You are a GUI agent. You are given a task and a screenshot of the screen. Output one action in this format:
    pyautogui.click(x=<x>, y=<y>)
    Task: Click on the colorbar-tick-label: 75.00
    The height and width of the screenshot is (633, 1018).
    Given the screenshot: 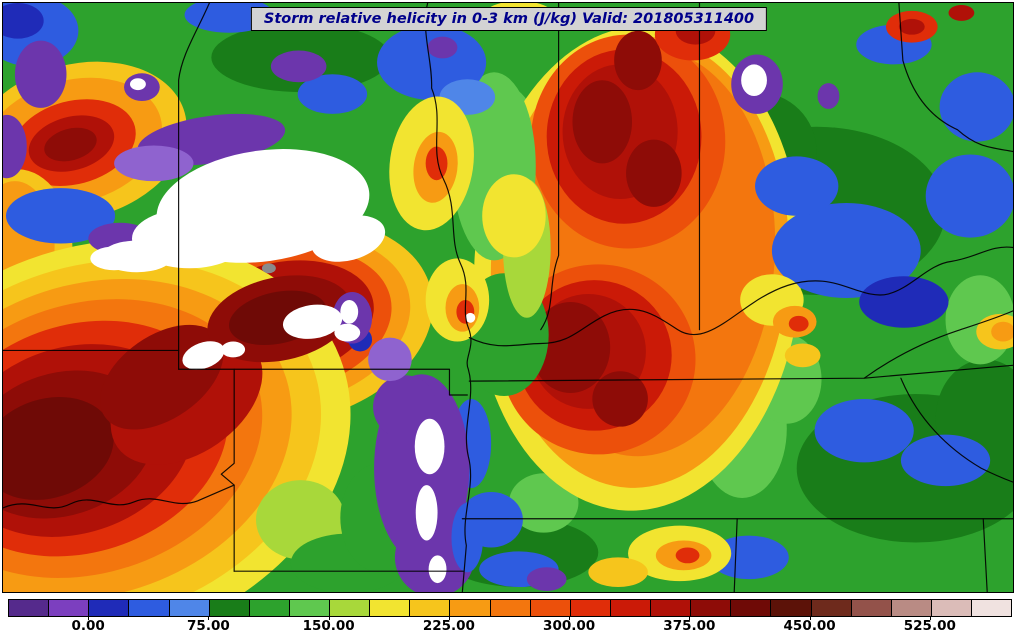 What is the action you would take?
    pyautogui.click(x=208, y=625)
    